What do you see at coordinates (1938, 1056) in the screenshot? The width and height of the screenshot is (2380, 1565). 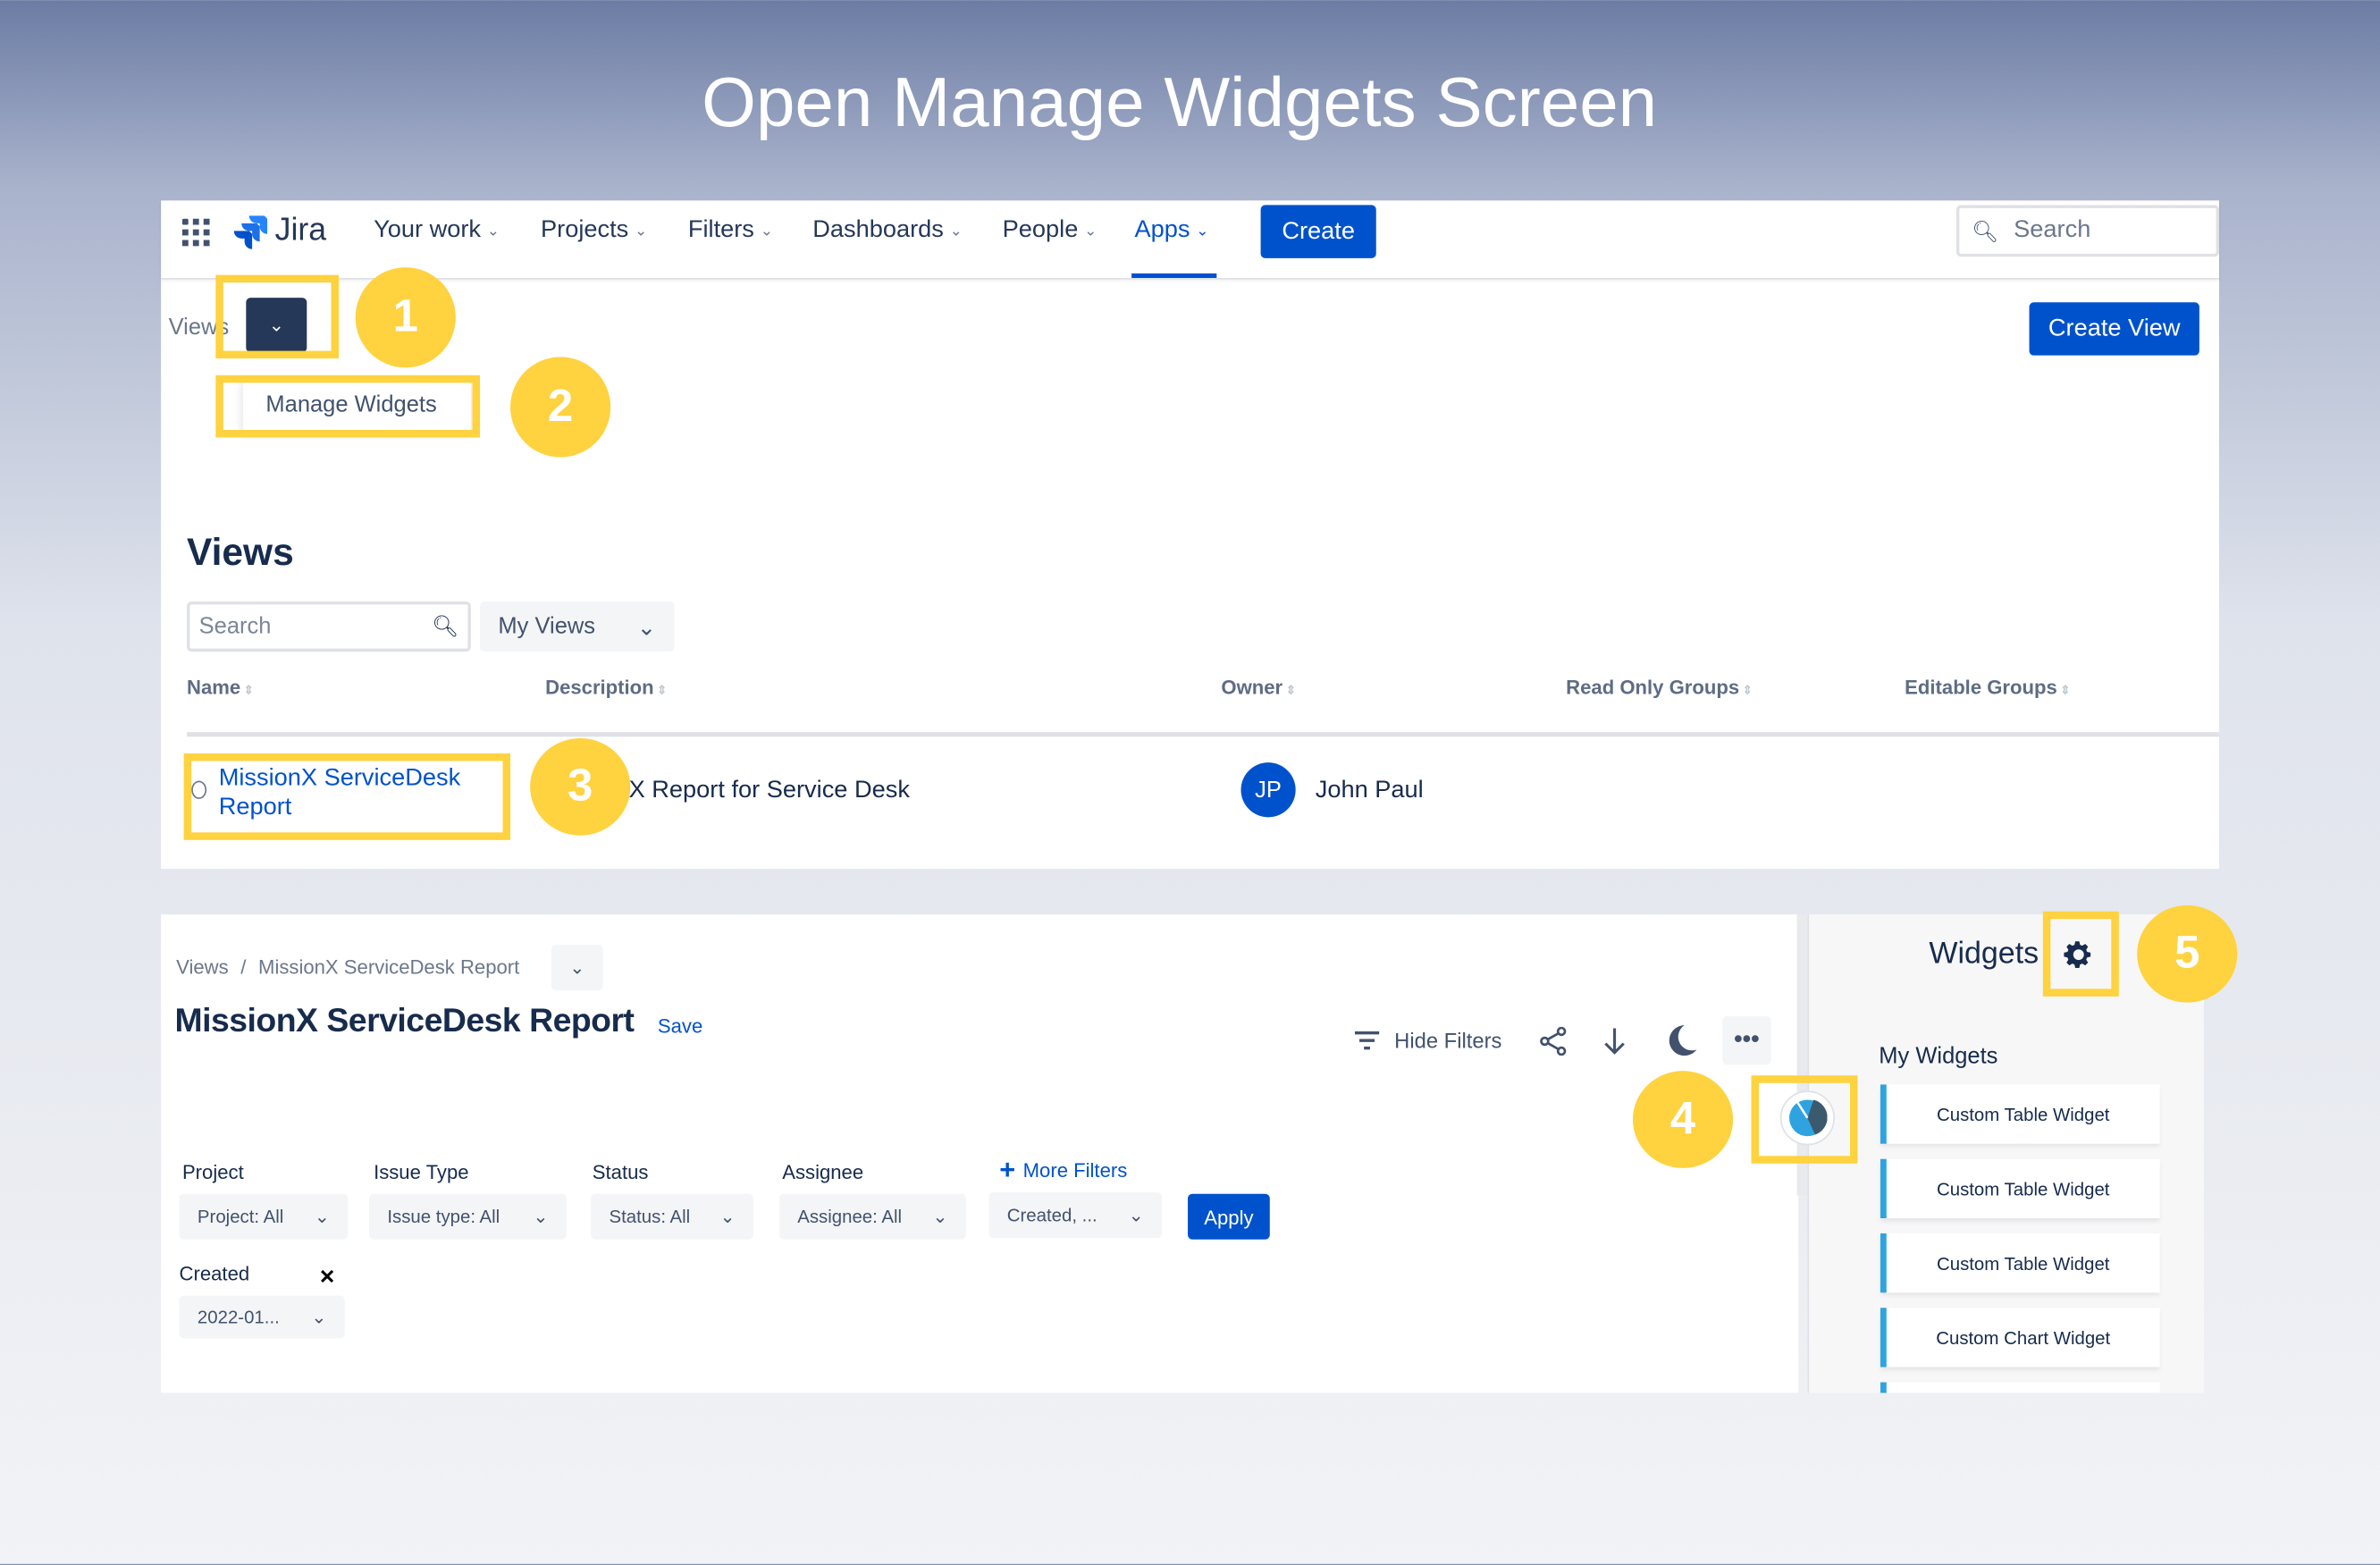 I see `my-widgets-heading: My Widgets` at bounding box center [1938, 1056].